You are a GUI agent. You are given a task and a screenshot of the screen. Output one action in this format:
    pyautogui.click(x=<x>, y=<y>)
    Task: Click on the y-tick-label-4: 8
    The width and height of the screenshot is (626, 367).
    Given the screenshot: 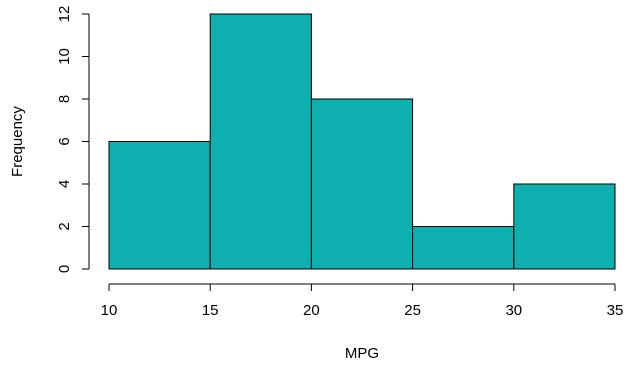 What is the action you would take?
    pyautogui.click(x=64, y=99)
    